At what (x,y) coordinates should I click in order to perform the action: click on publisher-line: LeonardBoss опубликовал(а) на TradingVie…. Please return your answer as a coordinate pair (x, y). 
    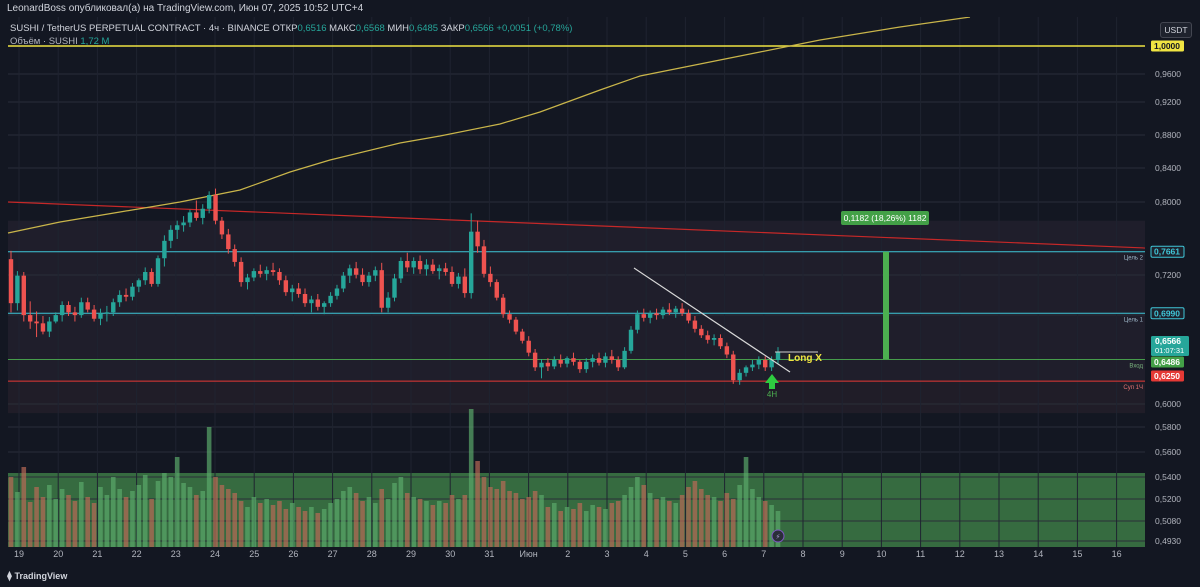
    Looking at the image, I should click on (600, 8).